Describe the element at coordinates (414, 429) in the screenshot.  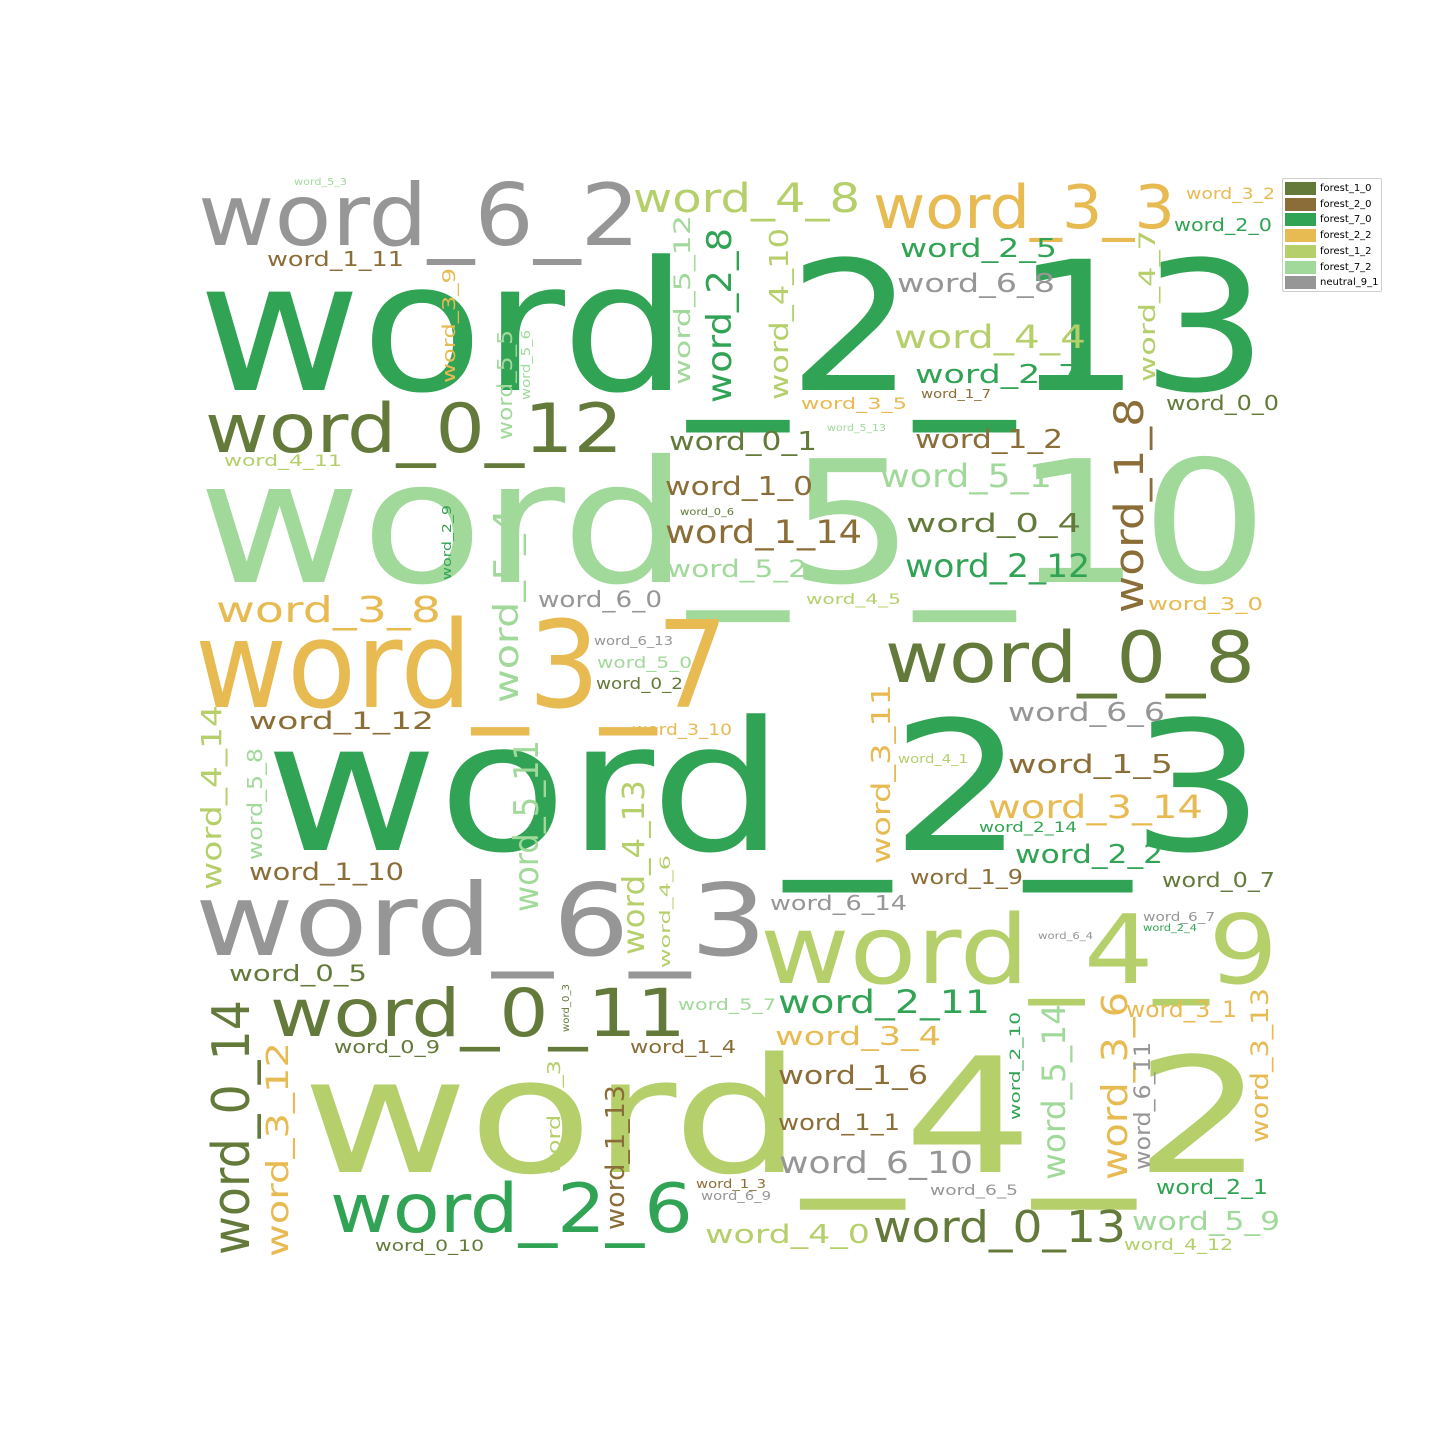
I see `word-word-0-12: word_0_12` at that location.